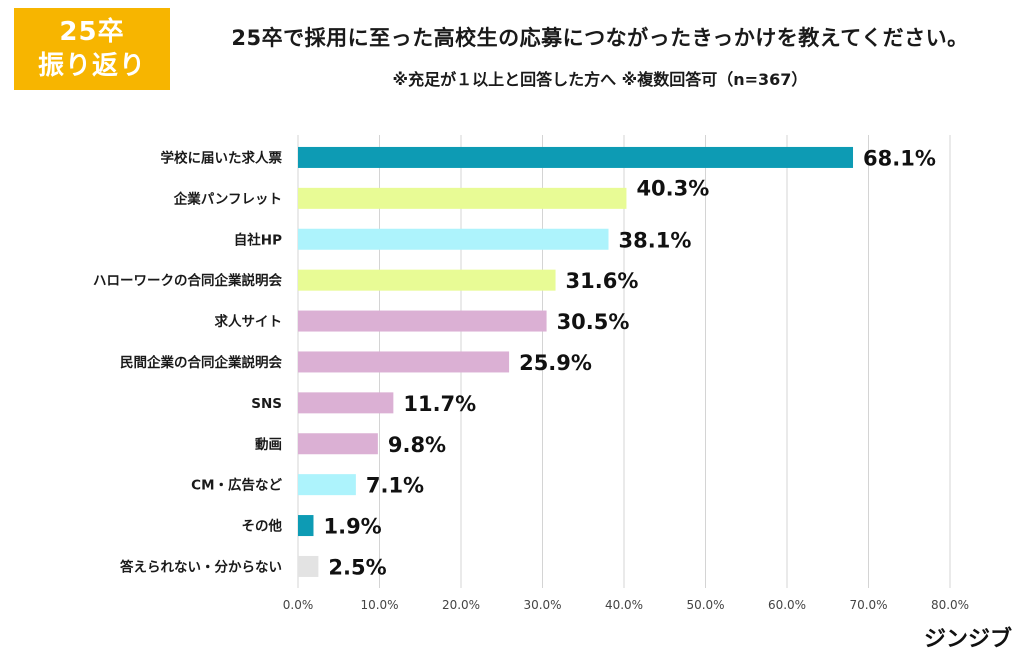 This screenshot has height=657, width=1024. What do you see at coordinates (262, 526) in the screenshot?
I see `category-label: その他` at bounding box center [262, 526].